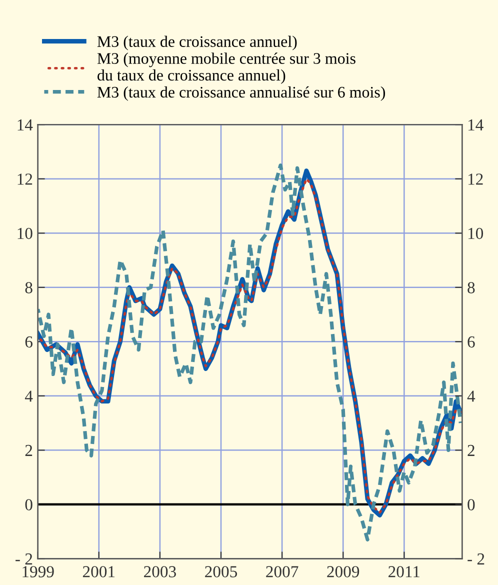 Image resolution: width=498 pixels, height=585 pixels. I want to click on y-tick-label: 4, so click(28, 396).